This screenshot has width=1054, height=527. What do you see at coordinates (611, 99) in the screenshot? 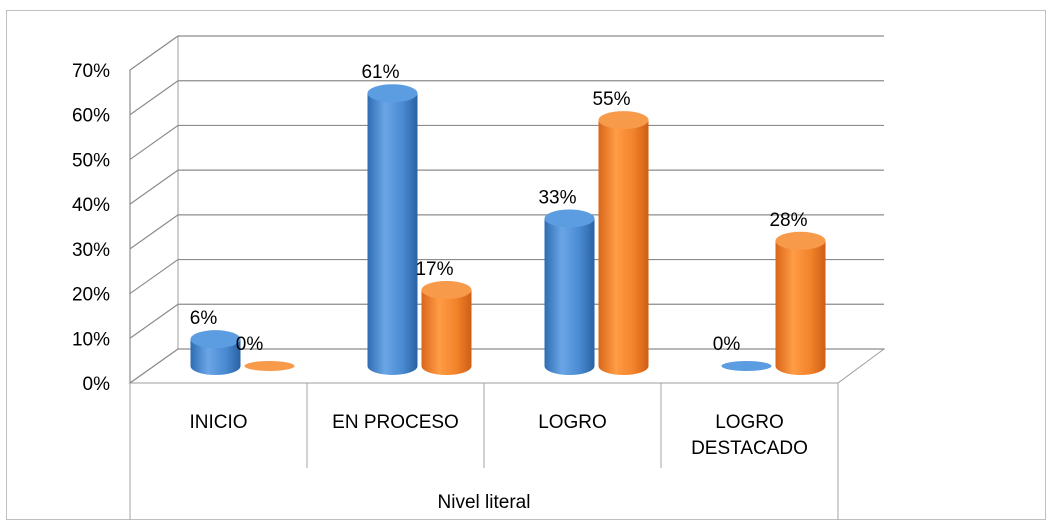
I see `data-label: 55%` at bounding box center [611, 99].